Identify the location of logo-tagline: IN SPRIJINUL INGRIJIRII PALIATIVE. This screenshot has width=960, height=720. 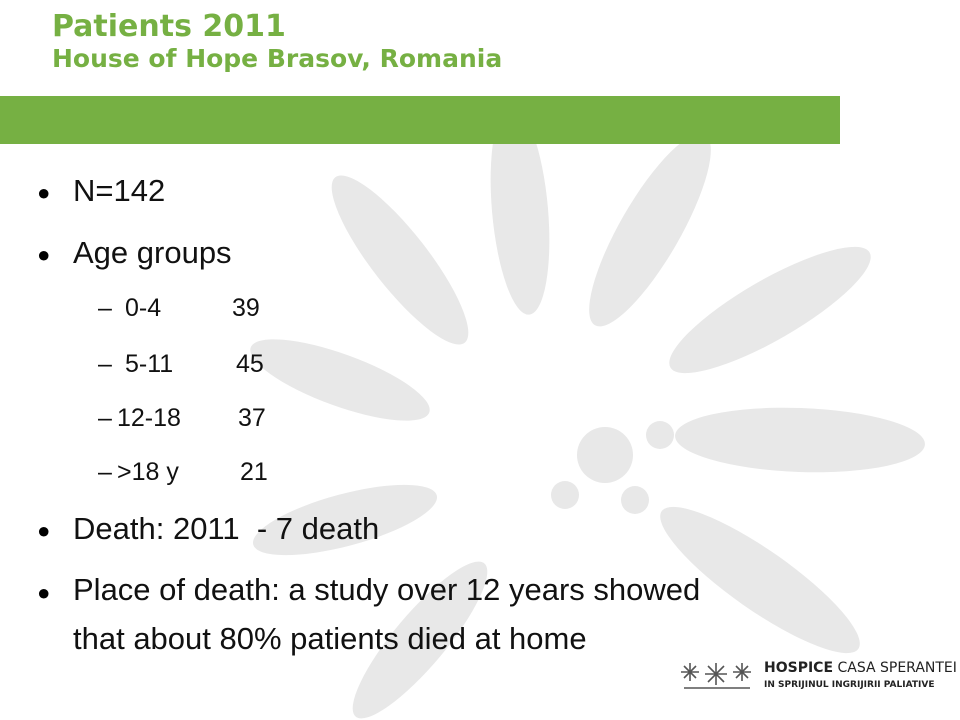
(849, 685).